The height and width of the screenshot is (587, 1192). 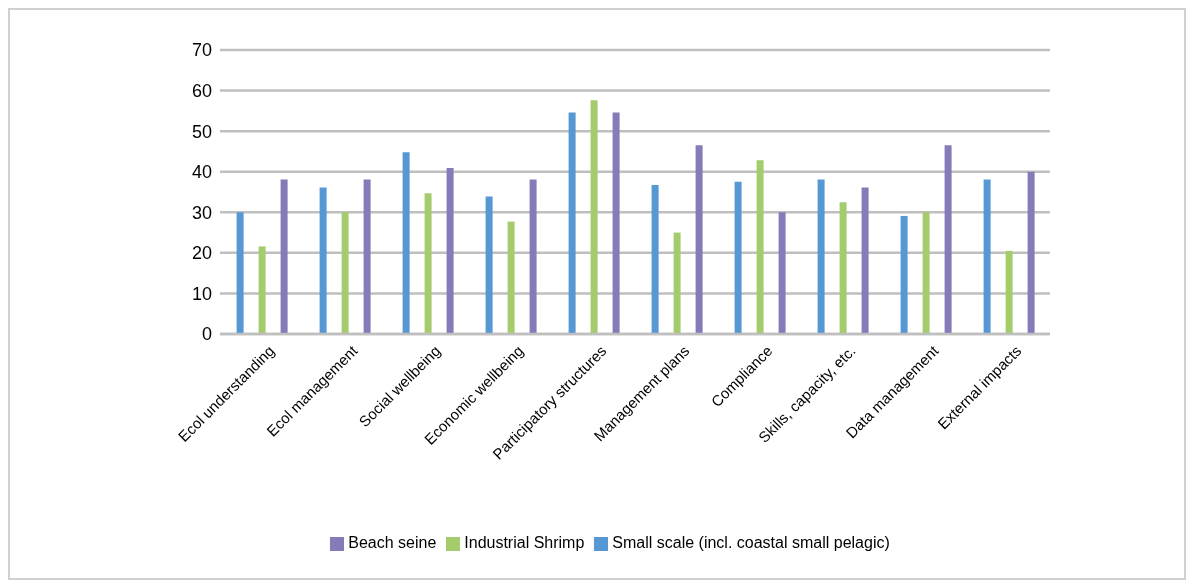 What do you see at coordinates (392, 542) in the screenshot?
I see `legend-label: Beach seine` at bounding box center [392, 542].